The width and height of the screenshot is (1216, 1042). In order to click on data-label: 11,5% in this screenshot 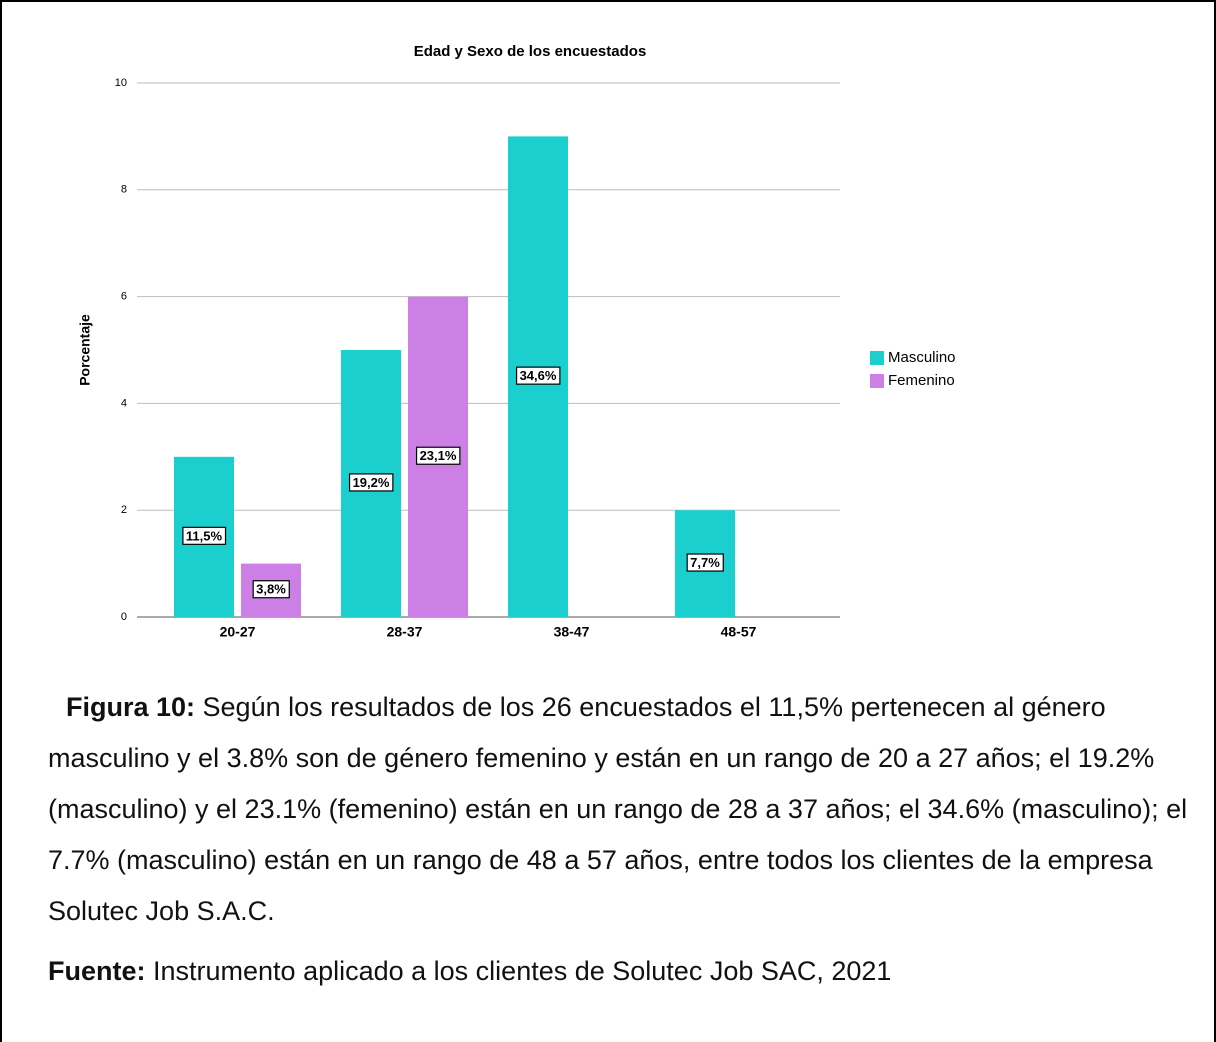, I will do `click(204, 535)`.